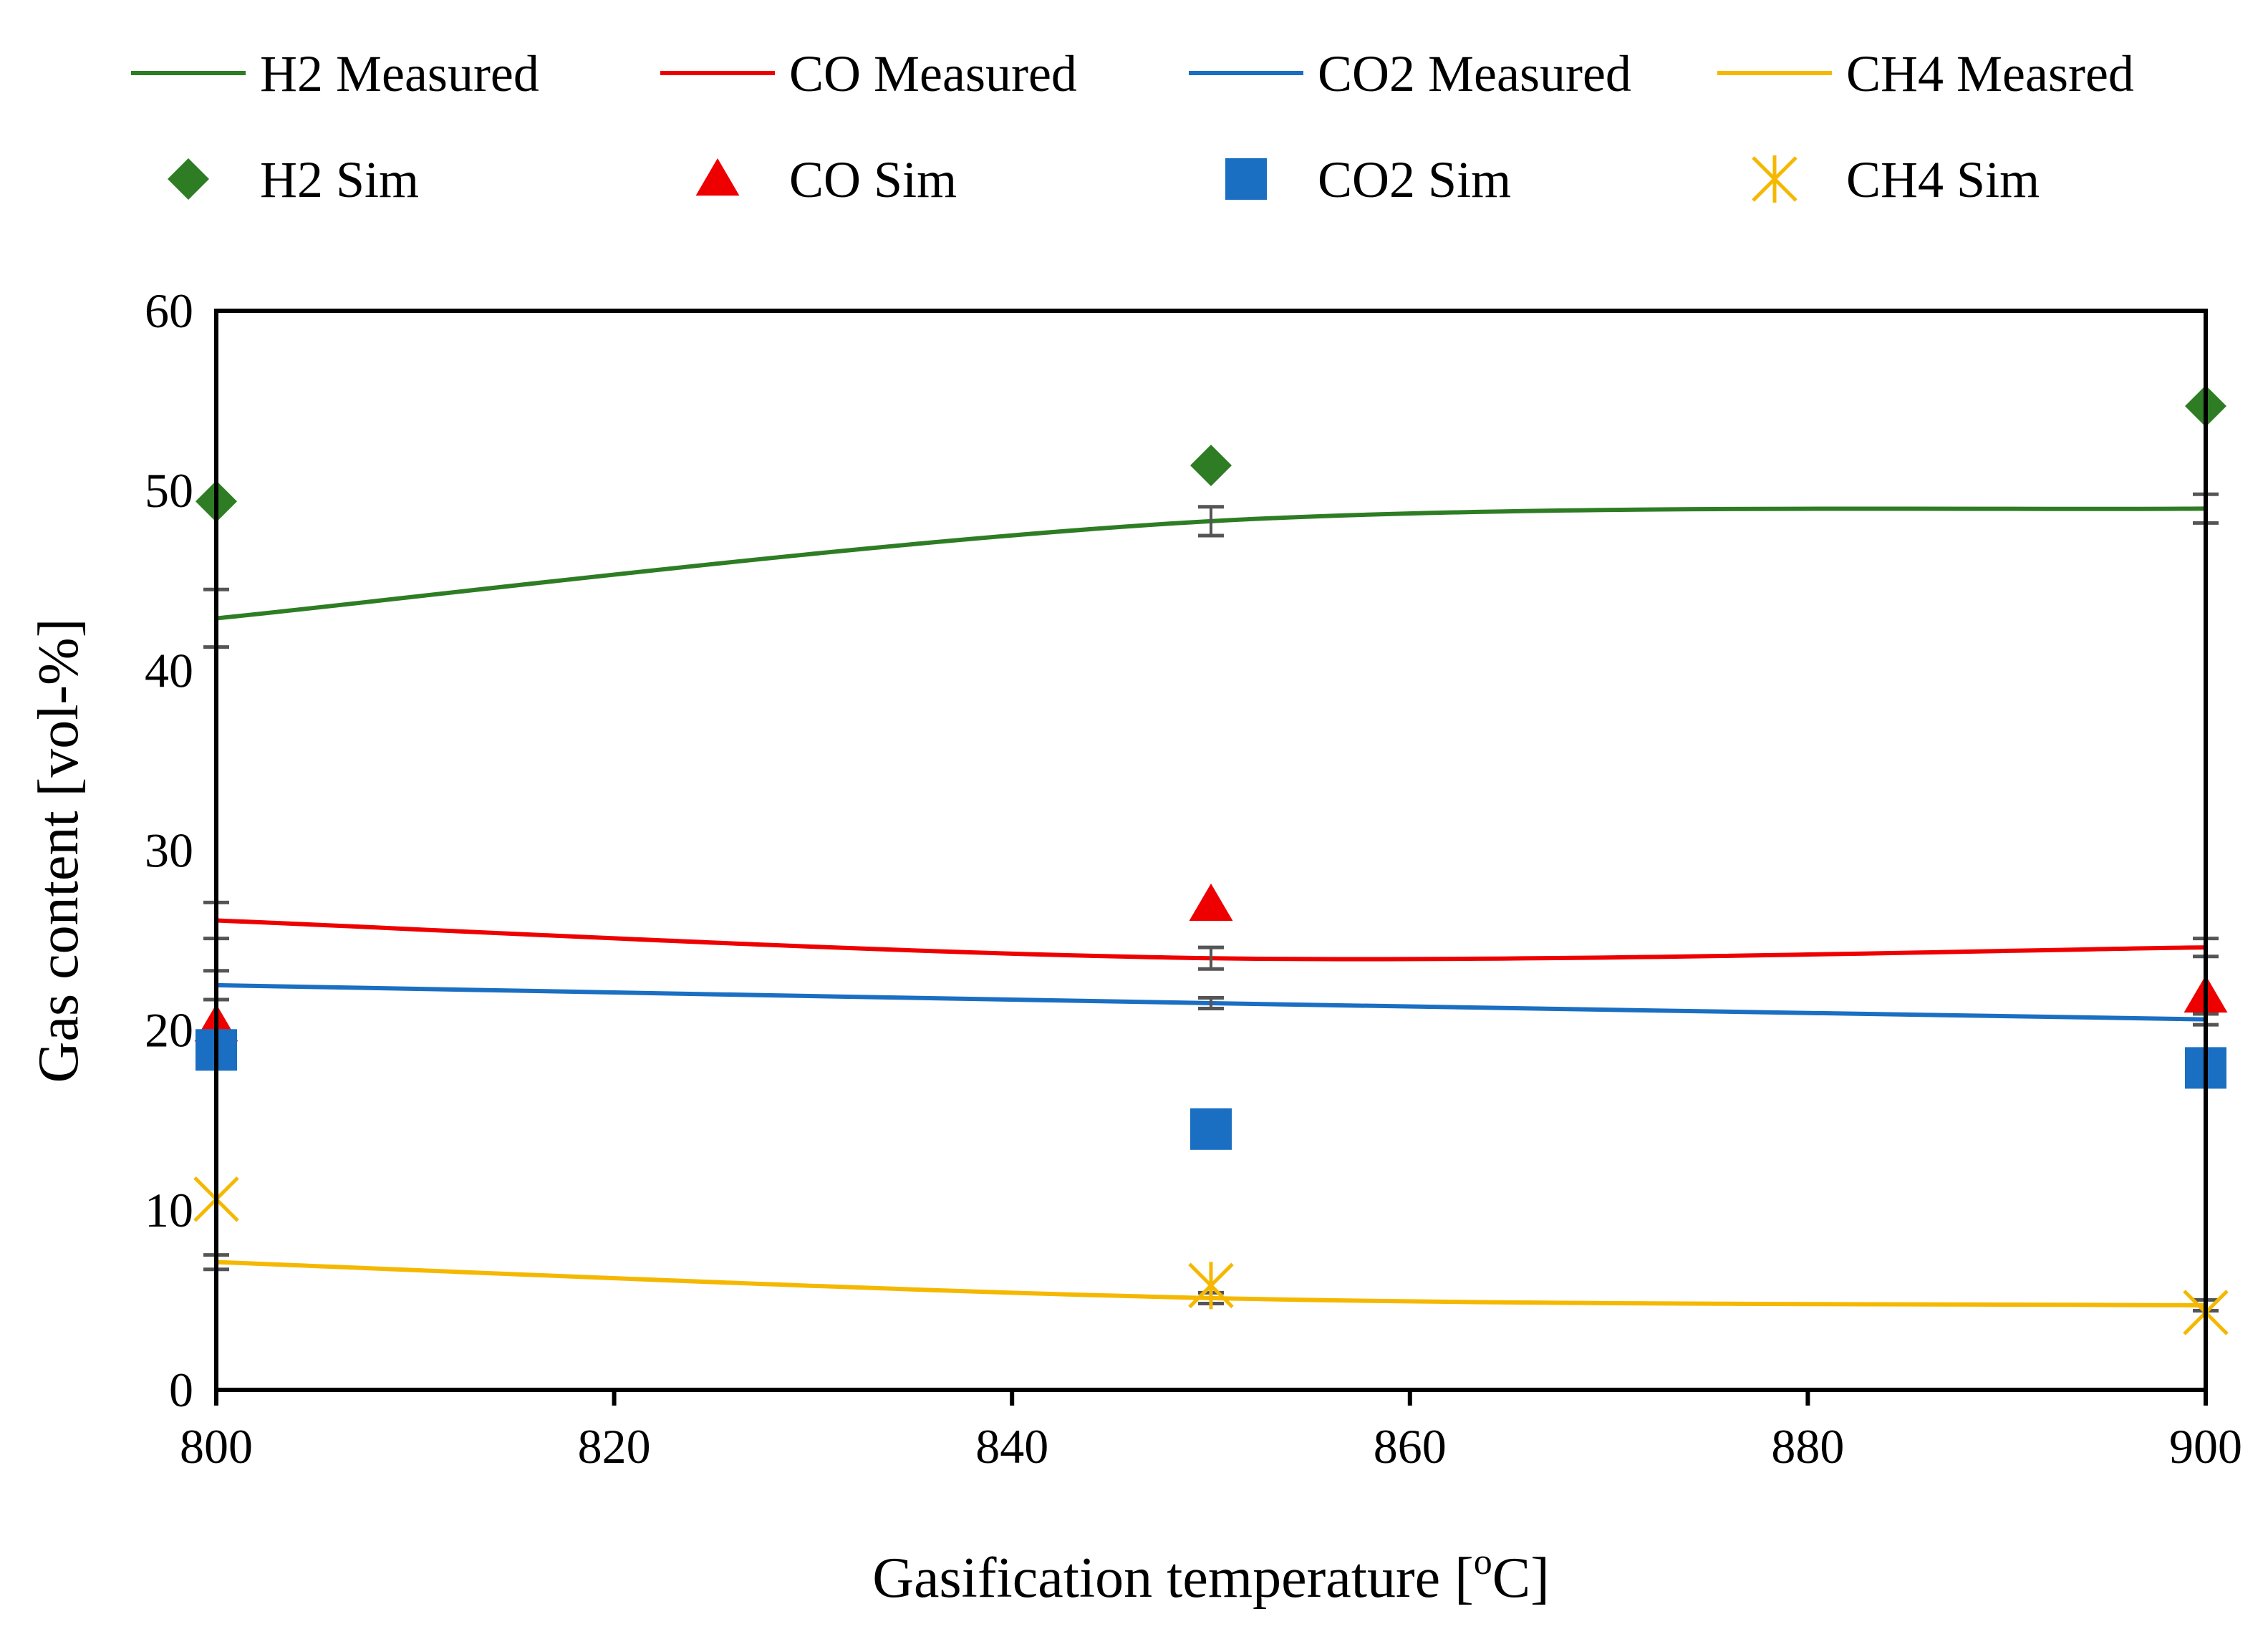 The height and width of the screenshot is (1629, 2268). What do you see at coordinates (1807, 1447) in the screenshot?
I see `x-tick-label-880: 880` at bounding box center [1807, 1447].